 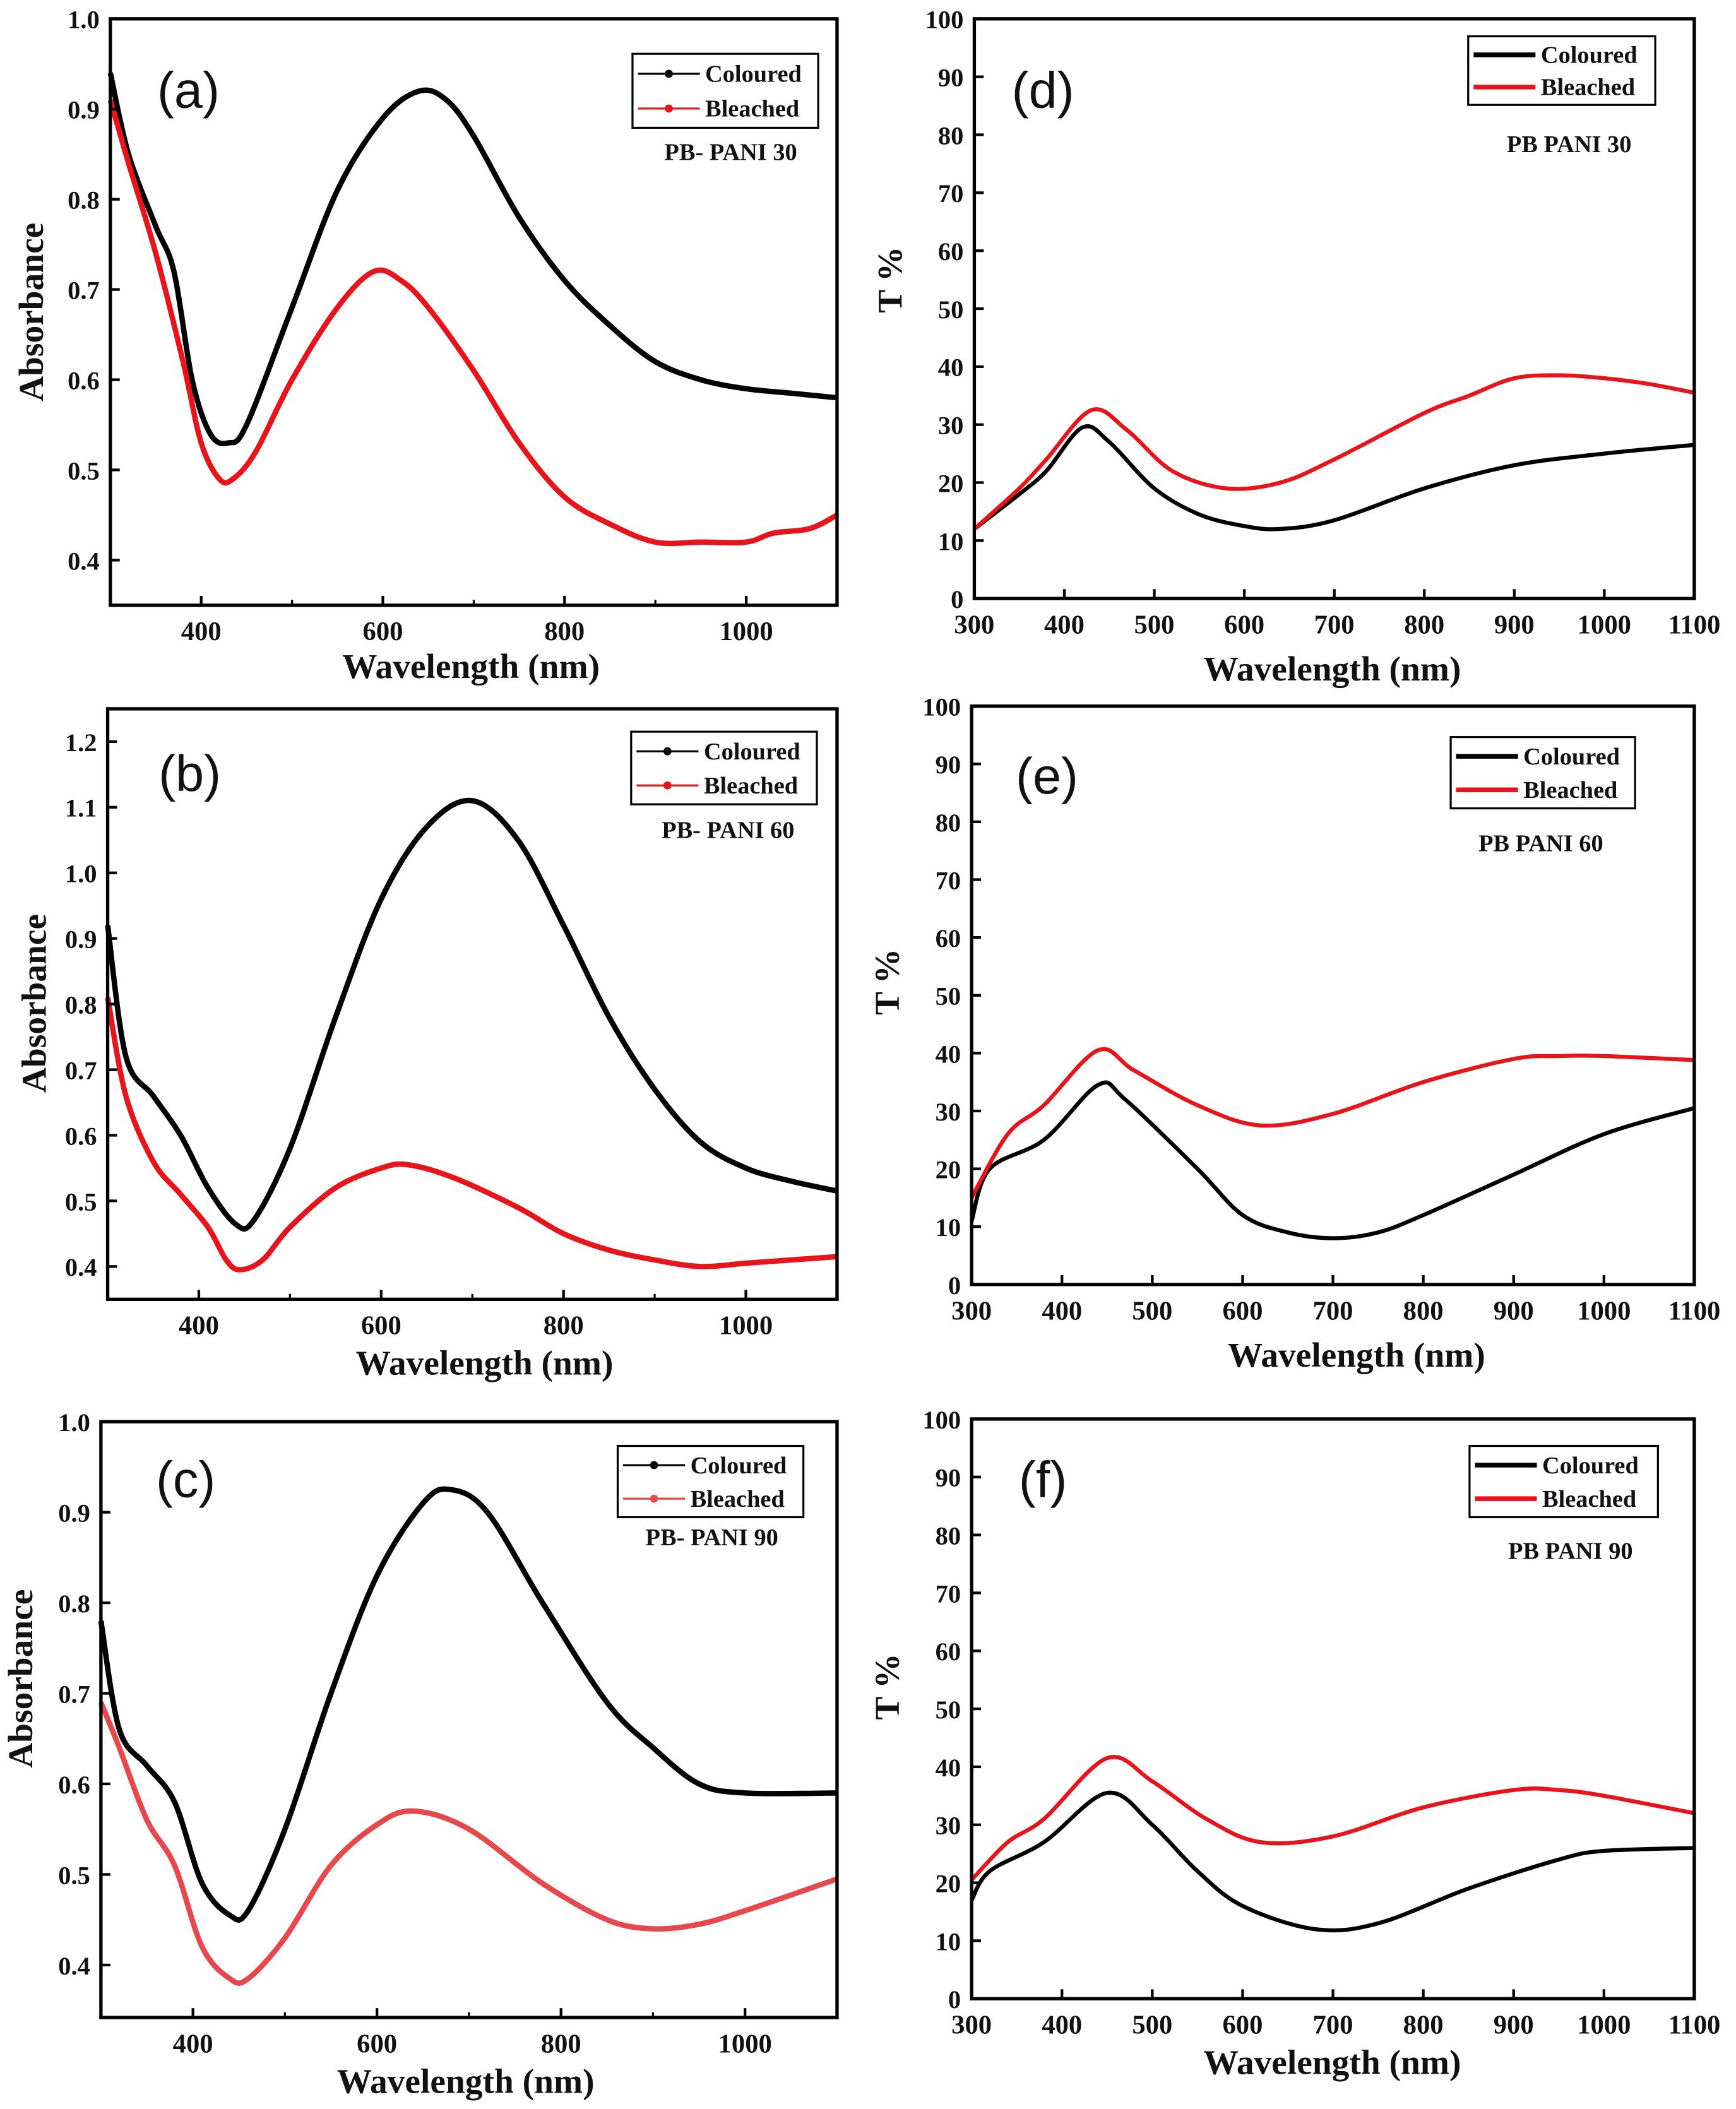 I want to click on sample-label: PB PANI 90, so click(x=1571, y=1551).